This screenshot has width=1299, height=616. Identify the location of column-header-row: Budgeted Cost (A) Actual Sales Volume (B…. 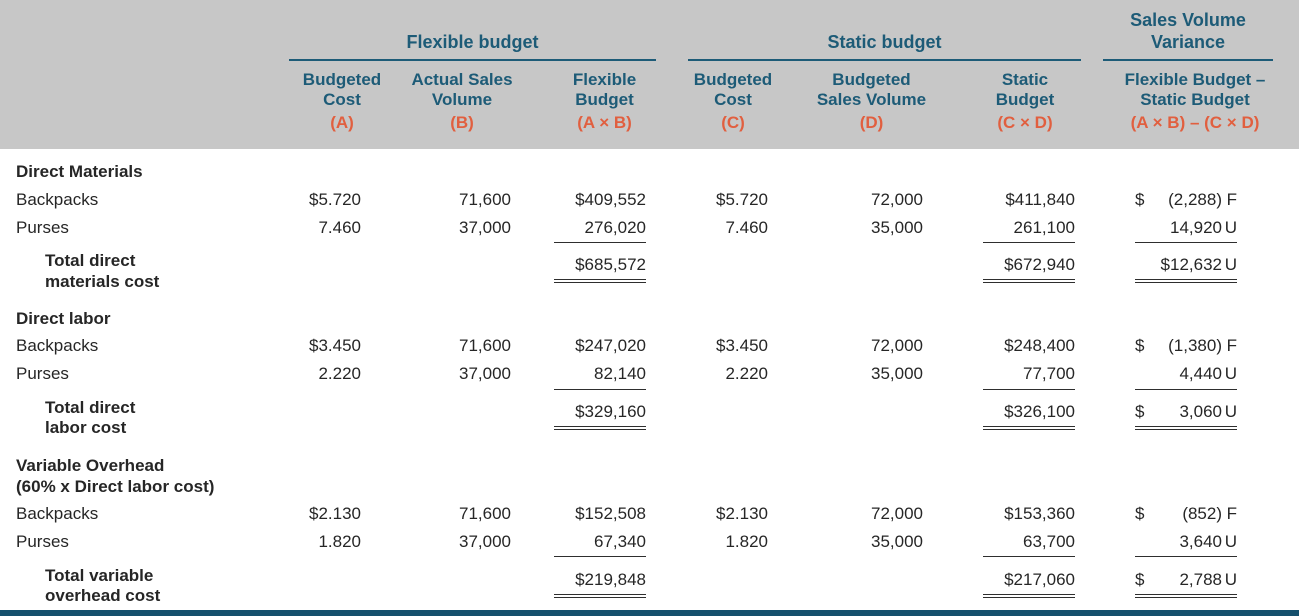
(654, 101).